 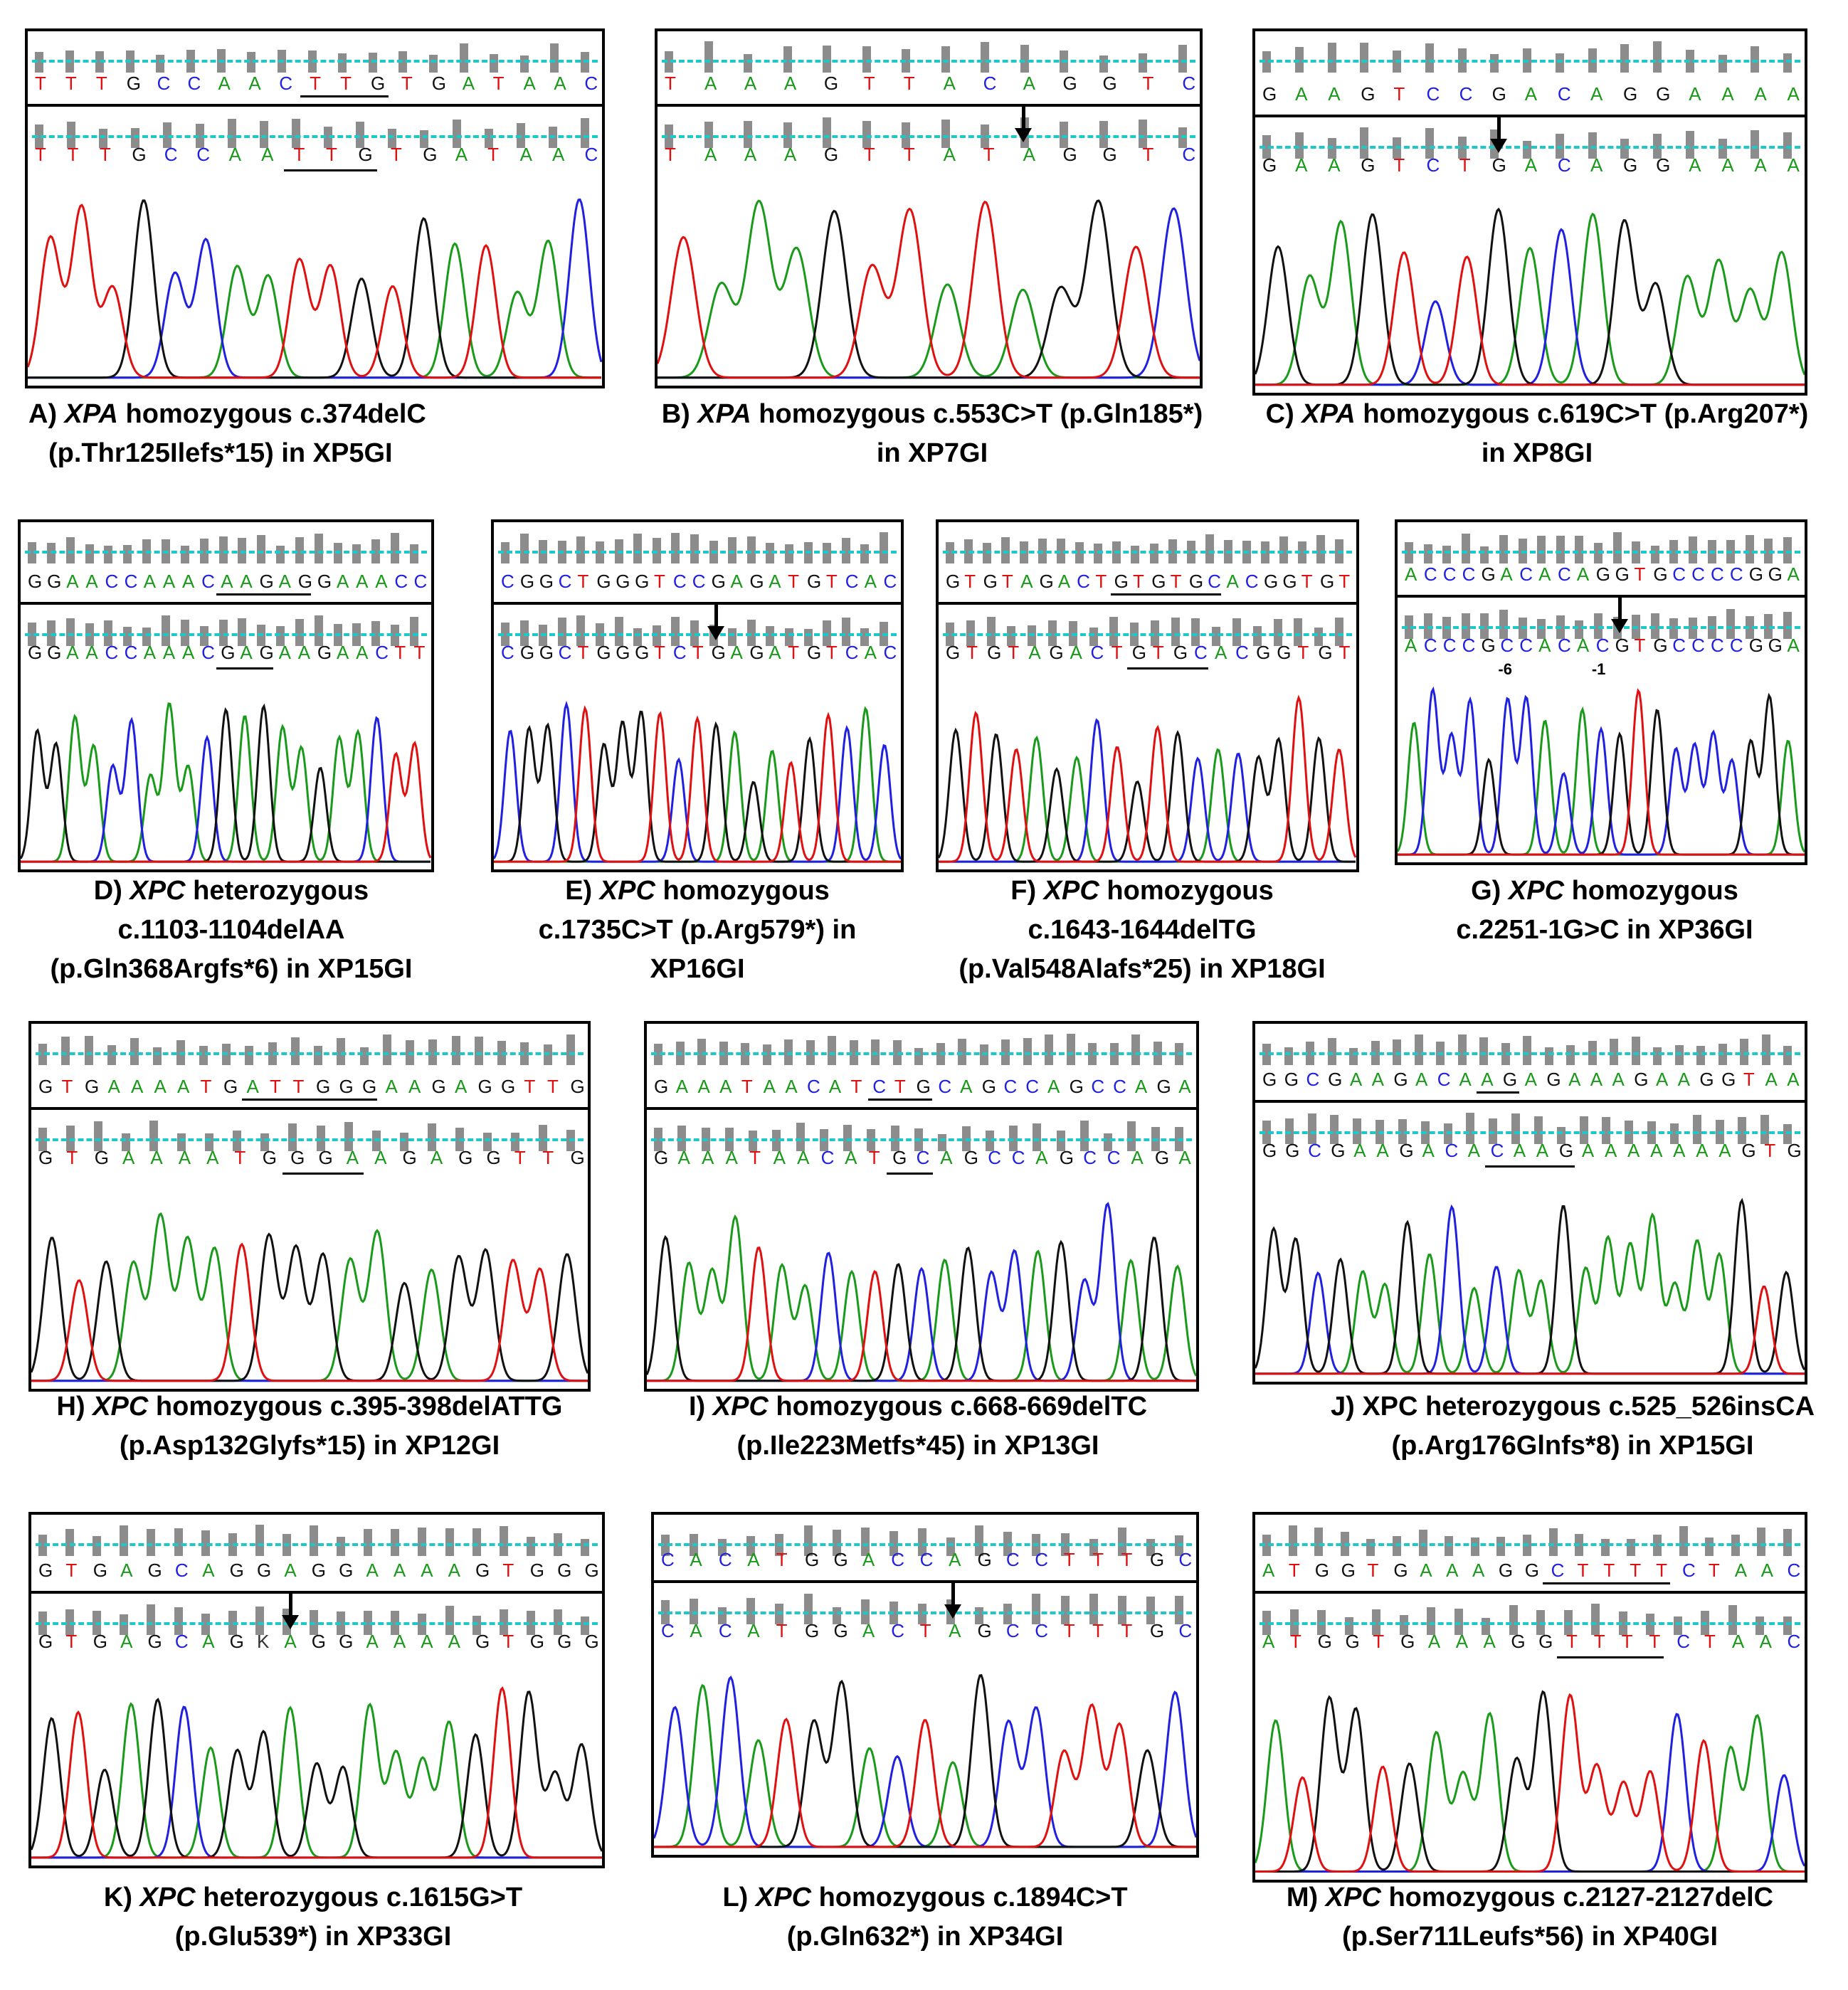 What do you see at coordinates (1328, 414) in the screenshot?
I see `caption-gene: XPA` at bounding box center [1328, 414].